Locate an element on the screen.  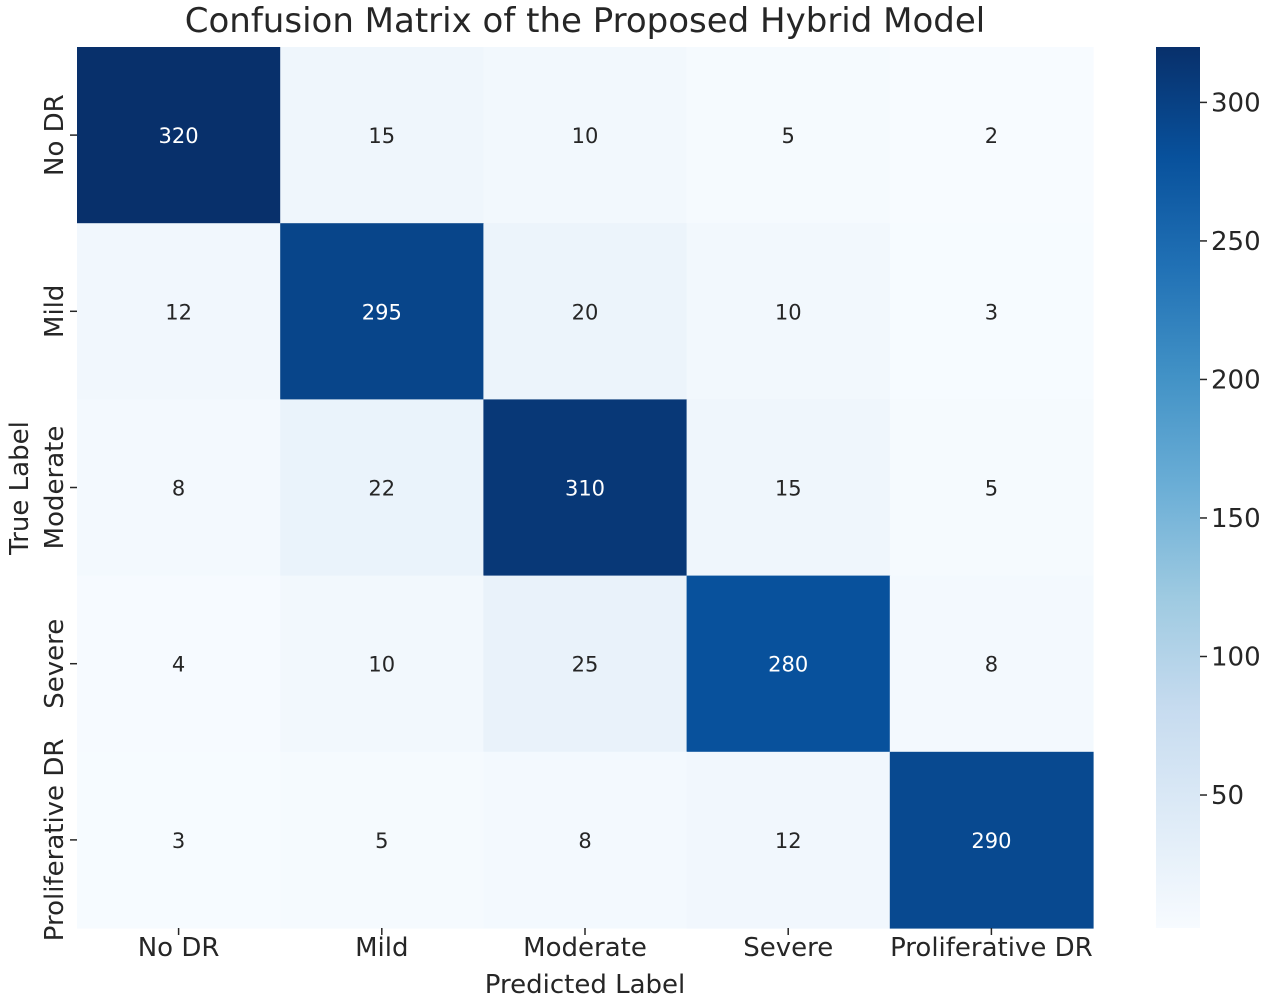
colorbar-tick-label: 250 is located at coordinates (1236, 242).